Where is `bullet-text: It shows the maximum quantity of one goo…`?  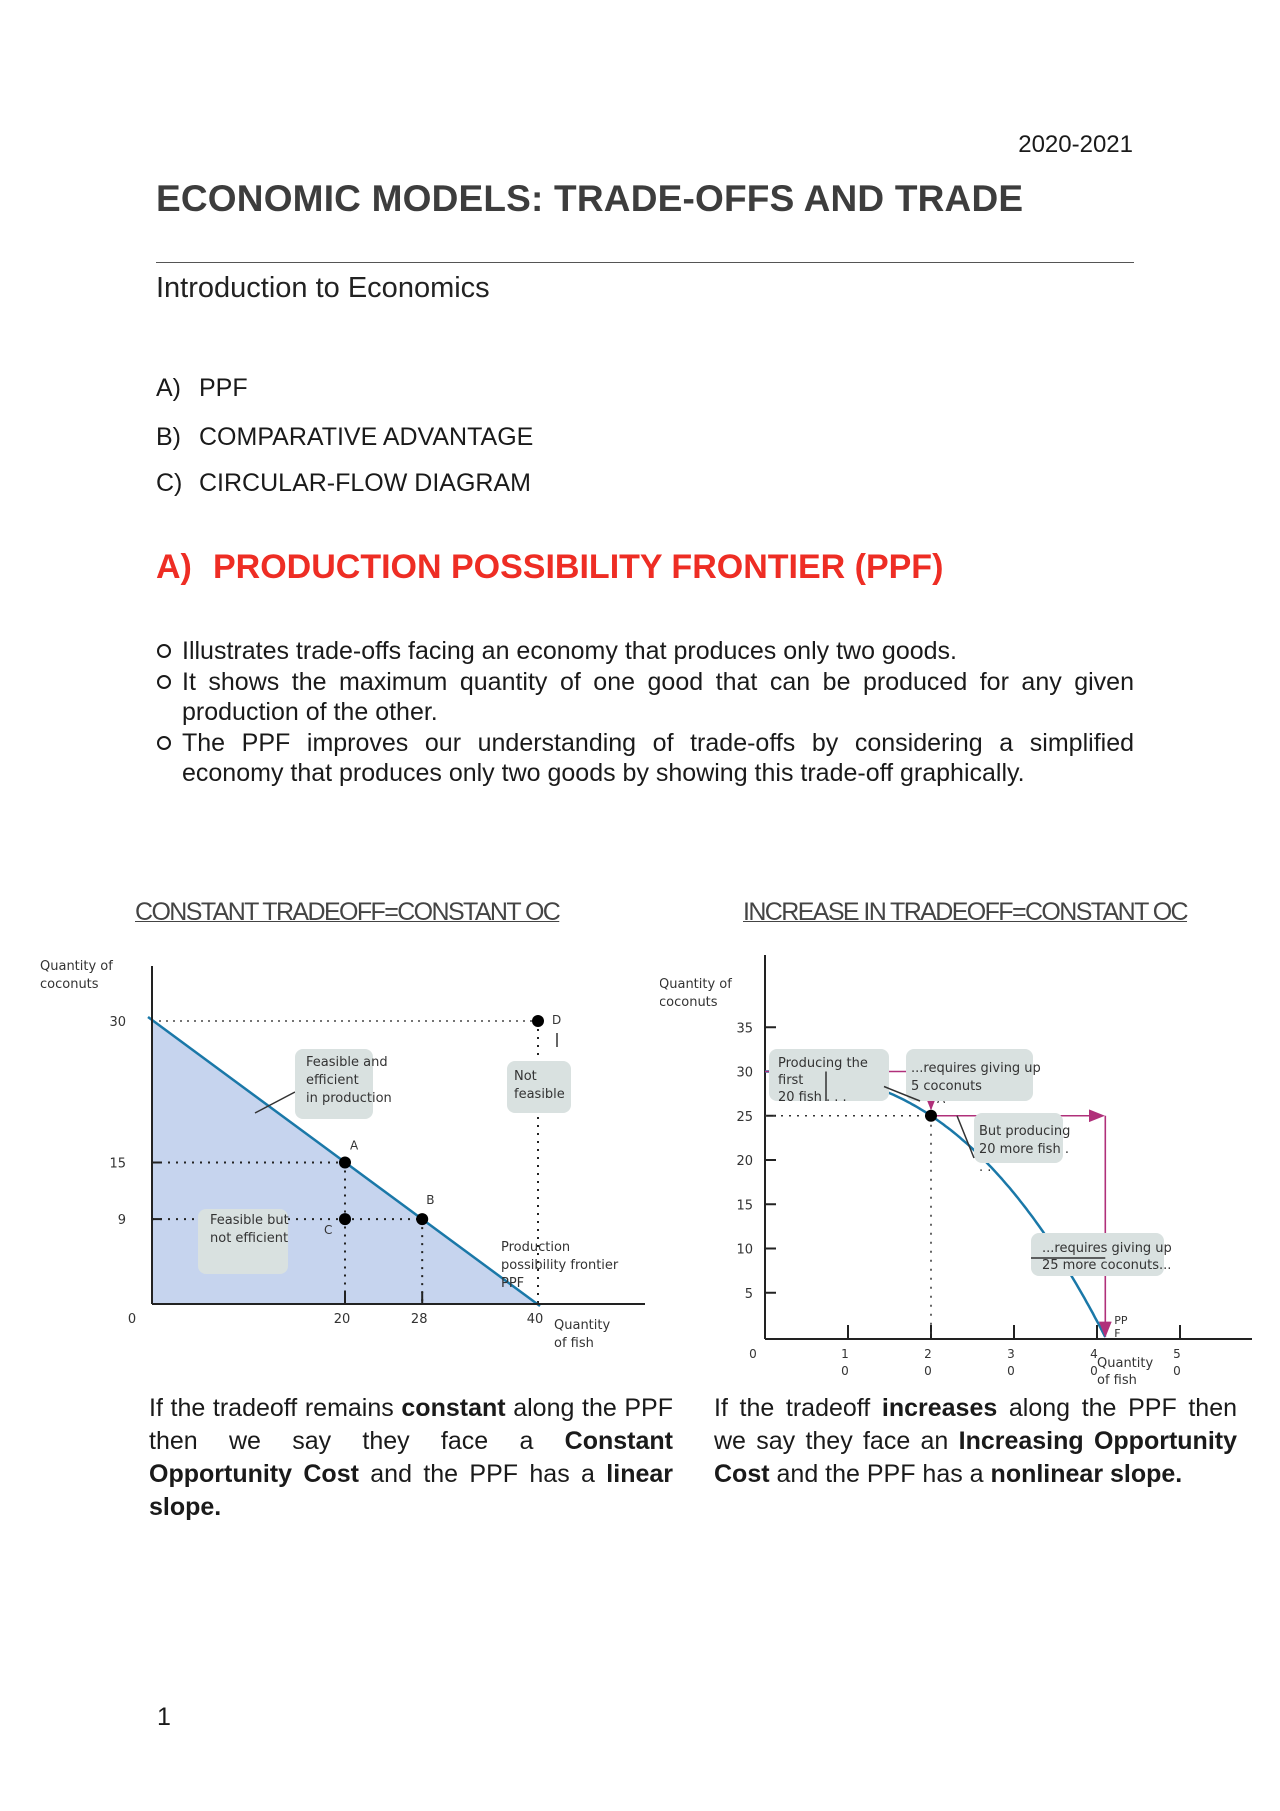
bullet-text: It shows the maximum quantity of one goo… is located at coordinates (658, 697).